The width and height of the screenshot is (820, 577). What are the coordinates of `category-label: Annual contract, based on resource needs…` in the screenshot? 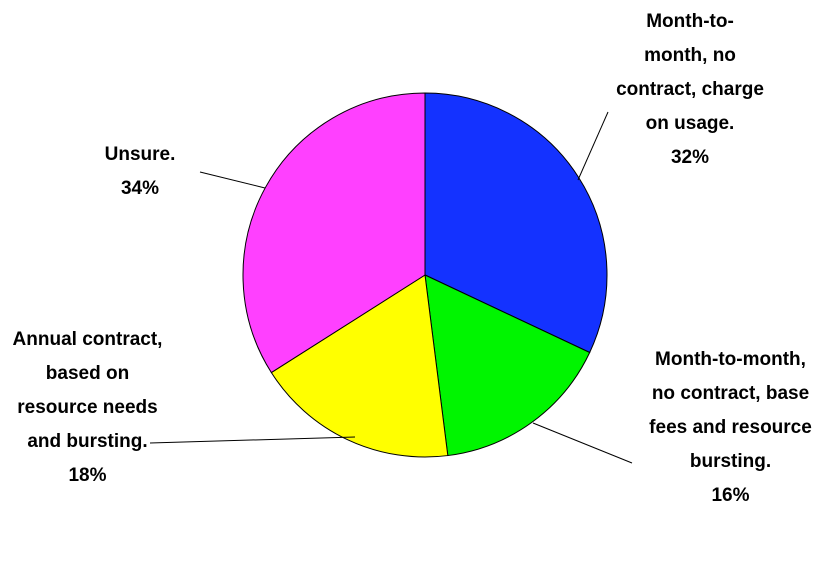 It's located at (87, 390).